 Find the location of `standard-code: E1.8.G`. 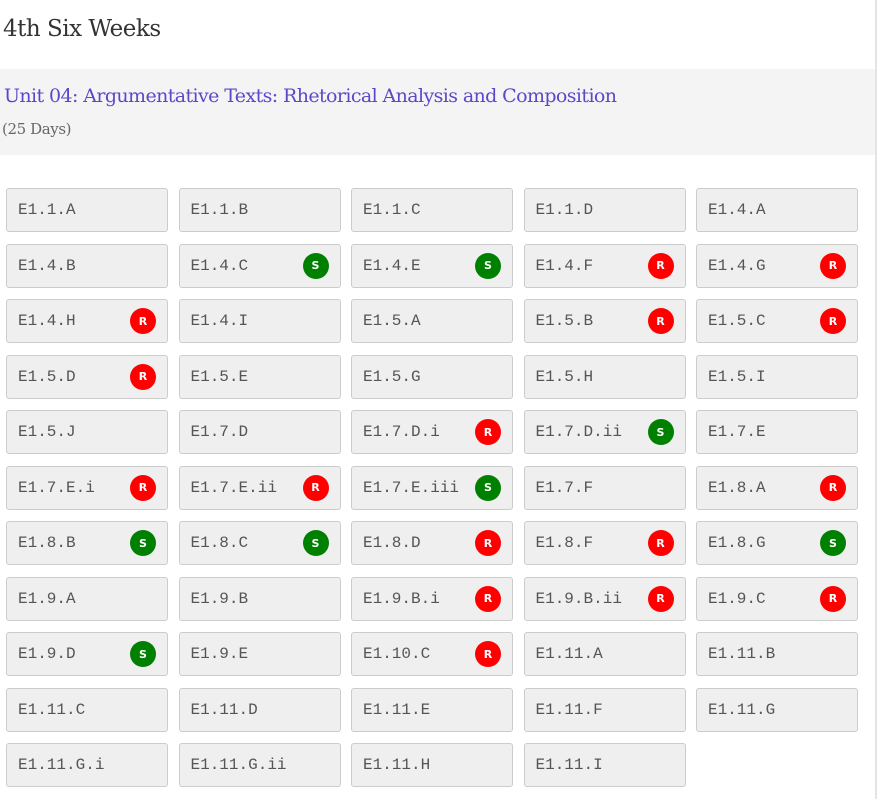

standard-code: E1.8.G is located at coordinates (737, 543).